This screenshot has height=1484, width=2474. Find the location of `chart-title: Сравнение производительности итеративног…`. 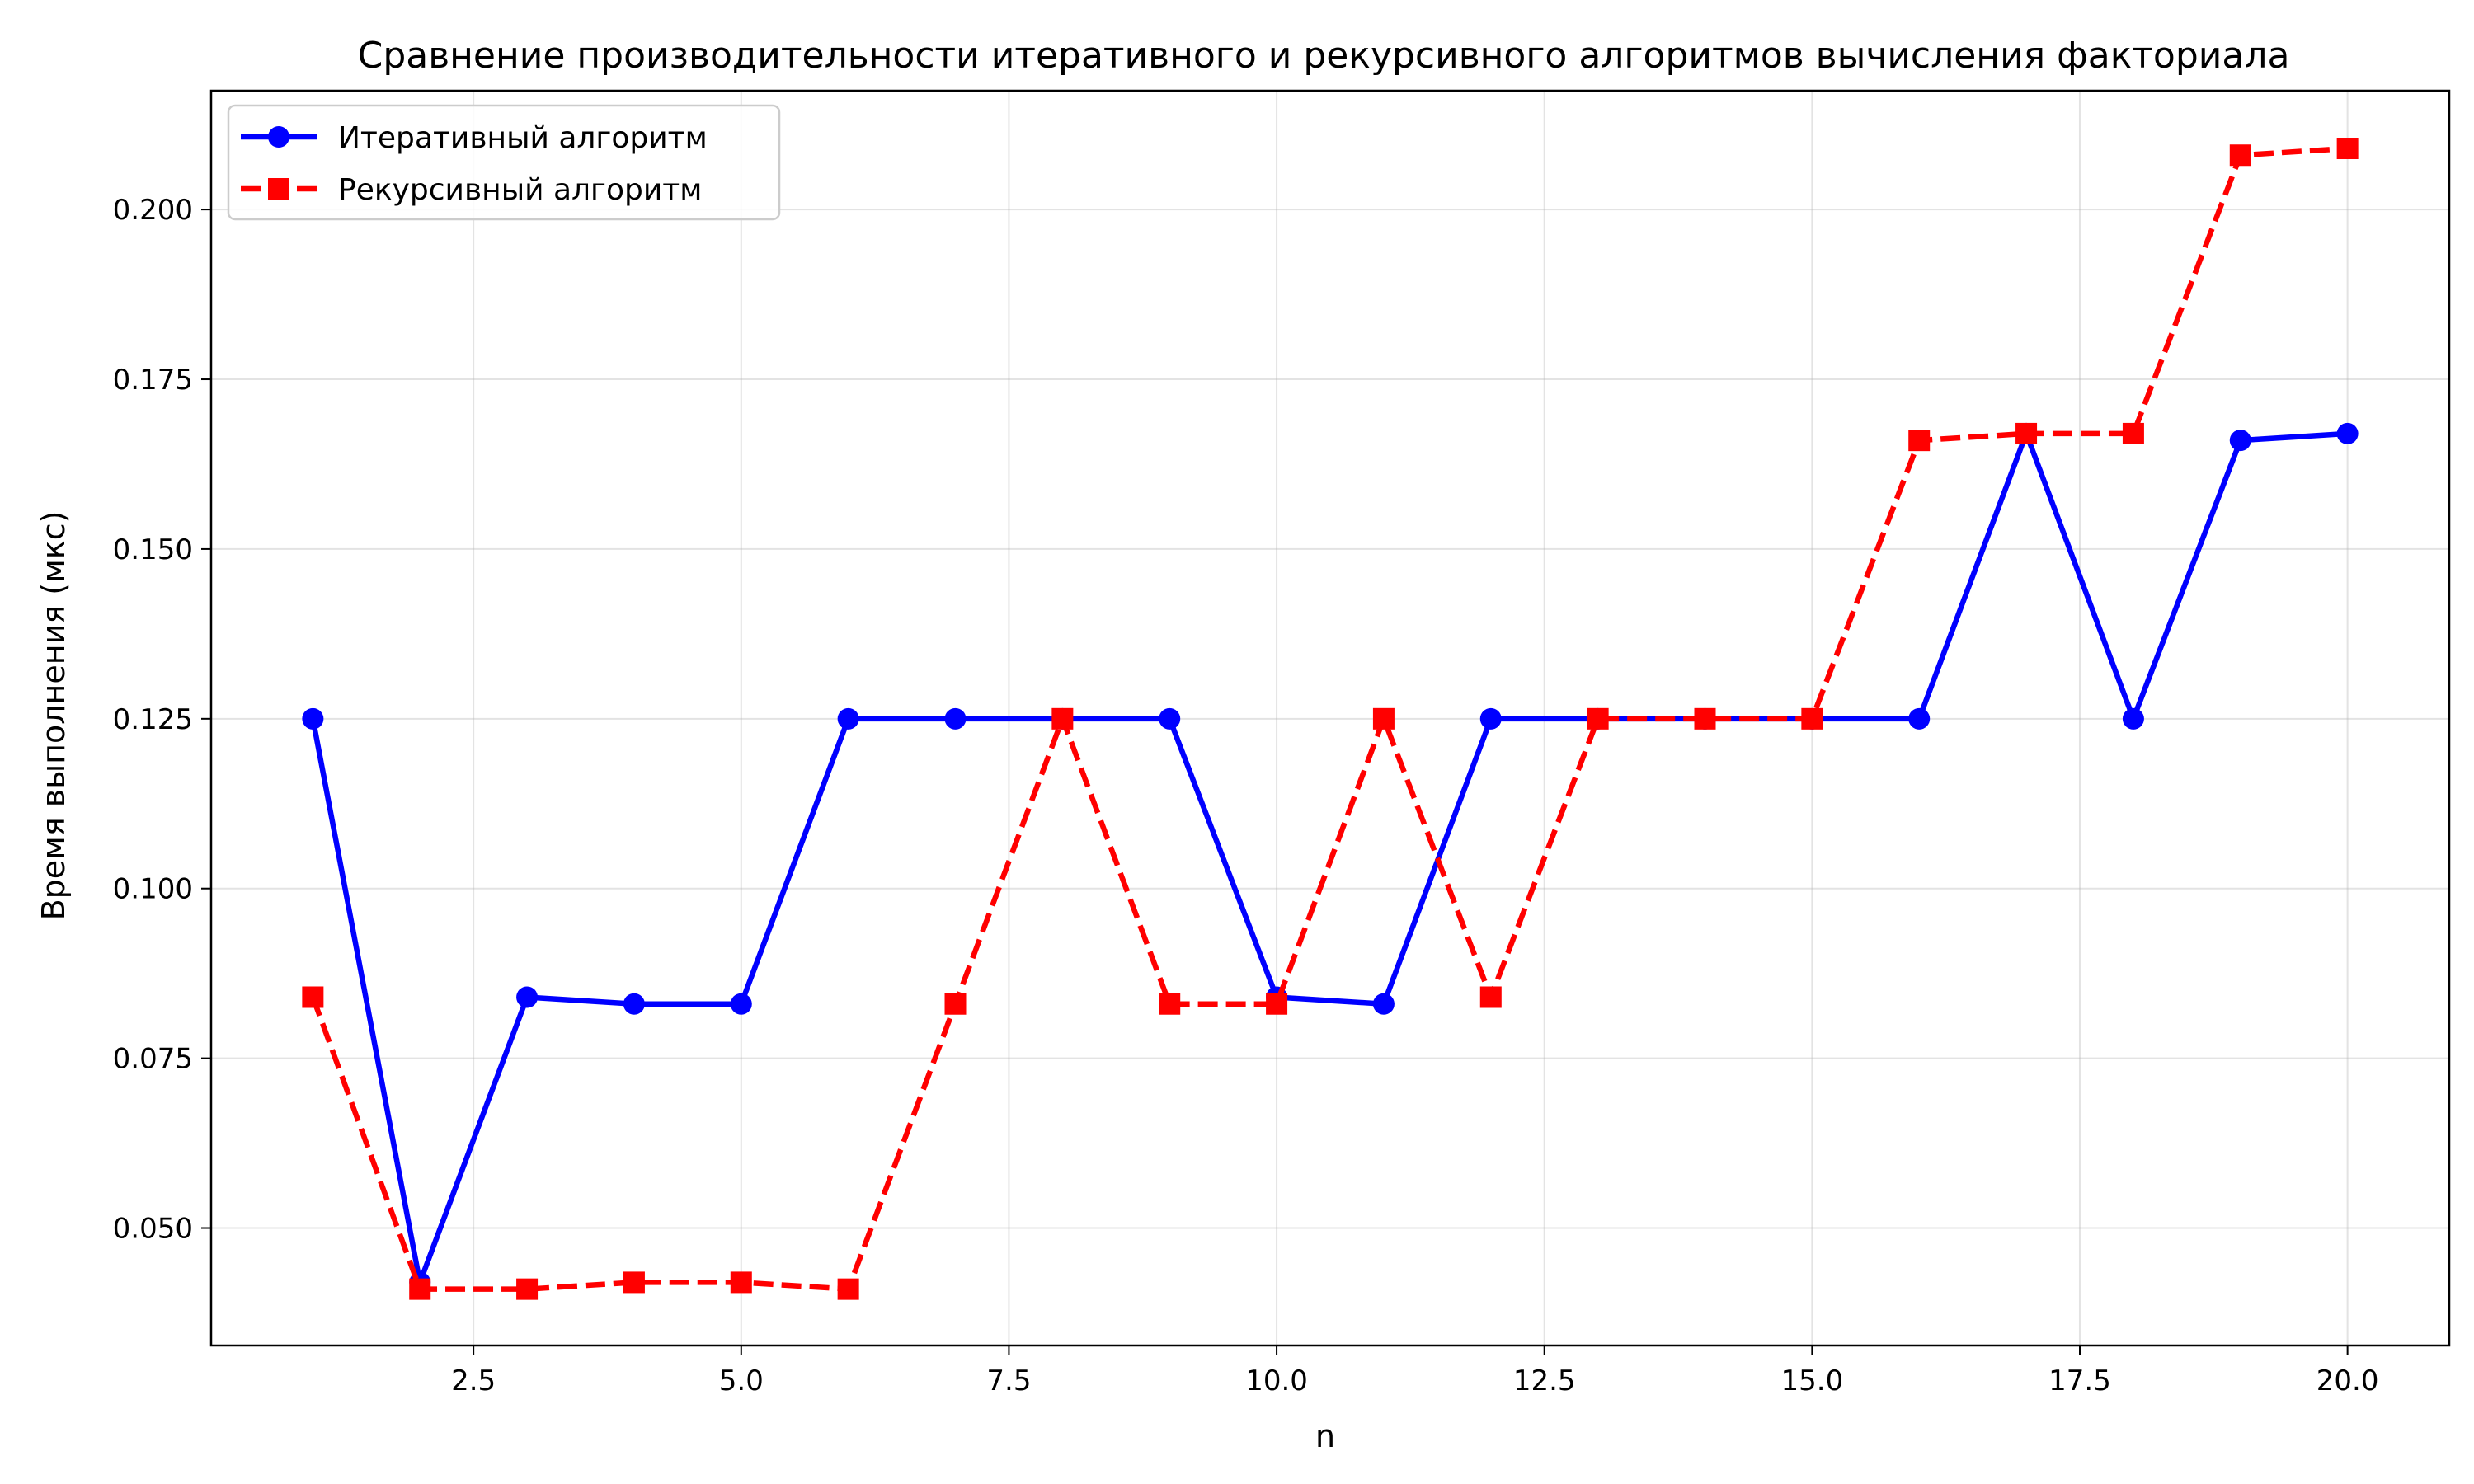

chart-title: Сравнение производительности итеративног… is located at coordinates (1324, 56).